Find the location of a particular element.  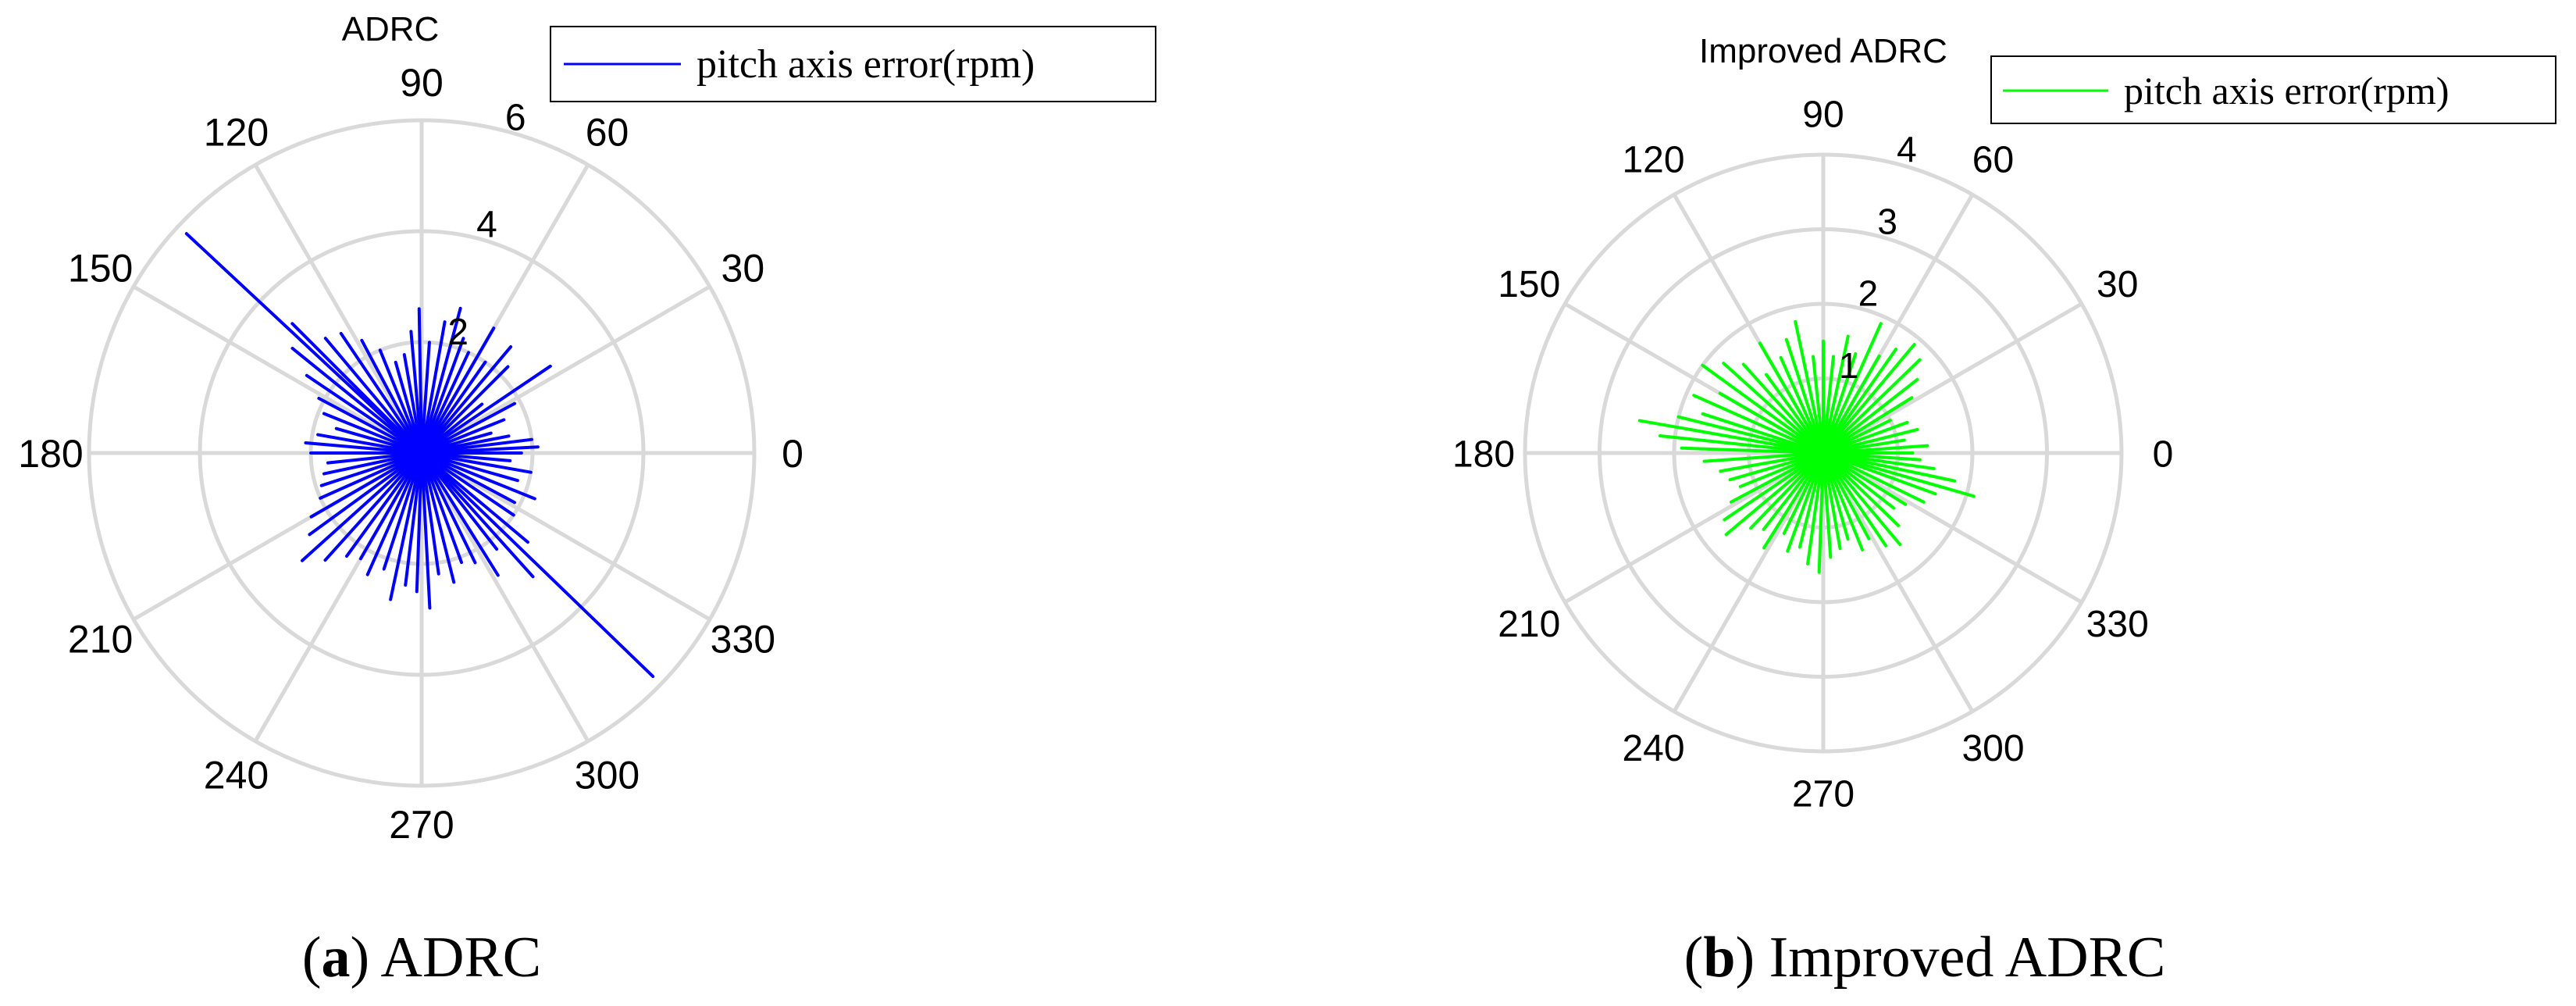

theta-tick-label: 90 is located at coordinates (1823, 114).